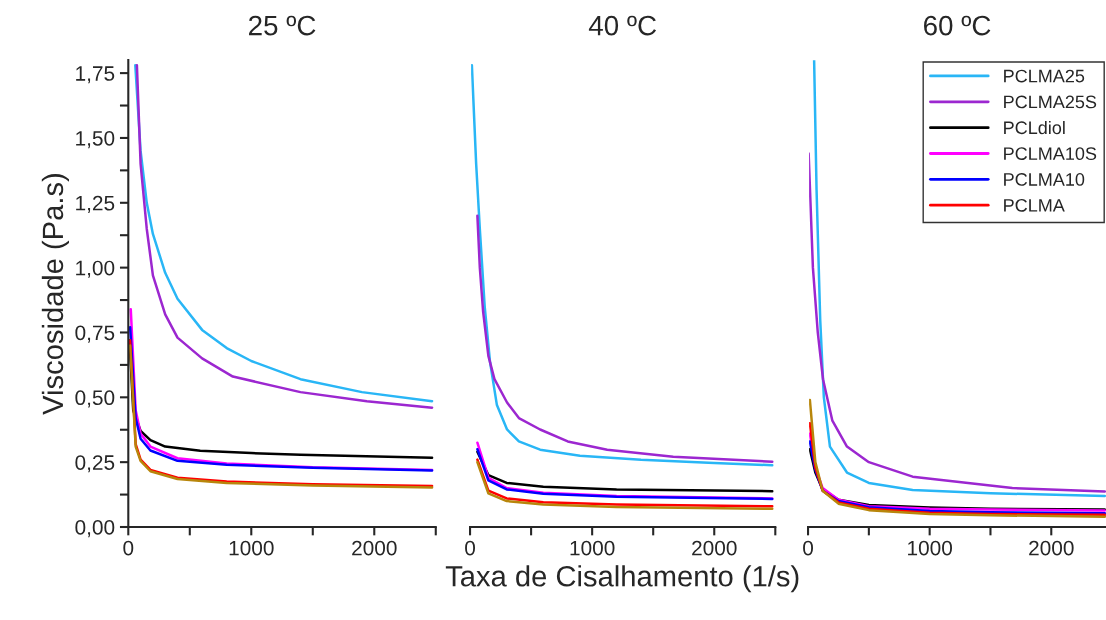 This screenshot has height=620, width=1106. What do you see at coordinates (1044, 76) in the screenshot?
I see `legend-label: PCLMA25` at bounding box center [1044, 76].